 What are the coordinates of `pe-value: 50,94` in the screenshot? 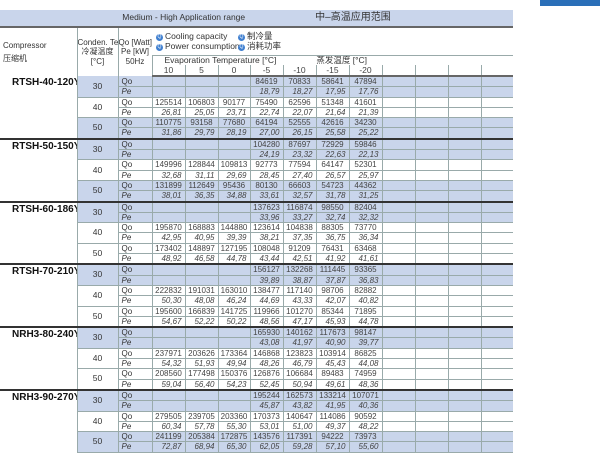 It's located at (299, 385).